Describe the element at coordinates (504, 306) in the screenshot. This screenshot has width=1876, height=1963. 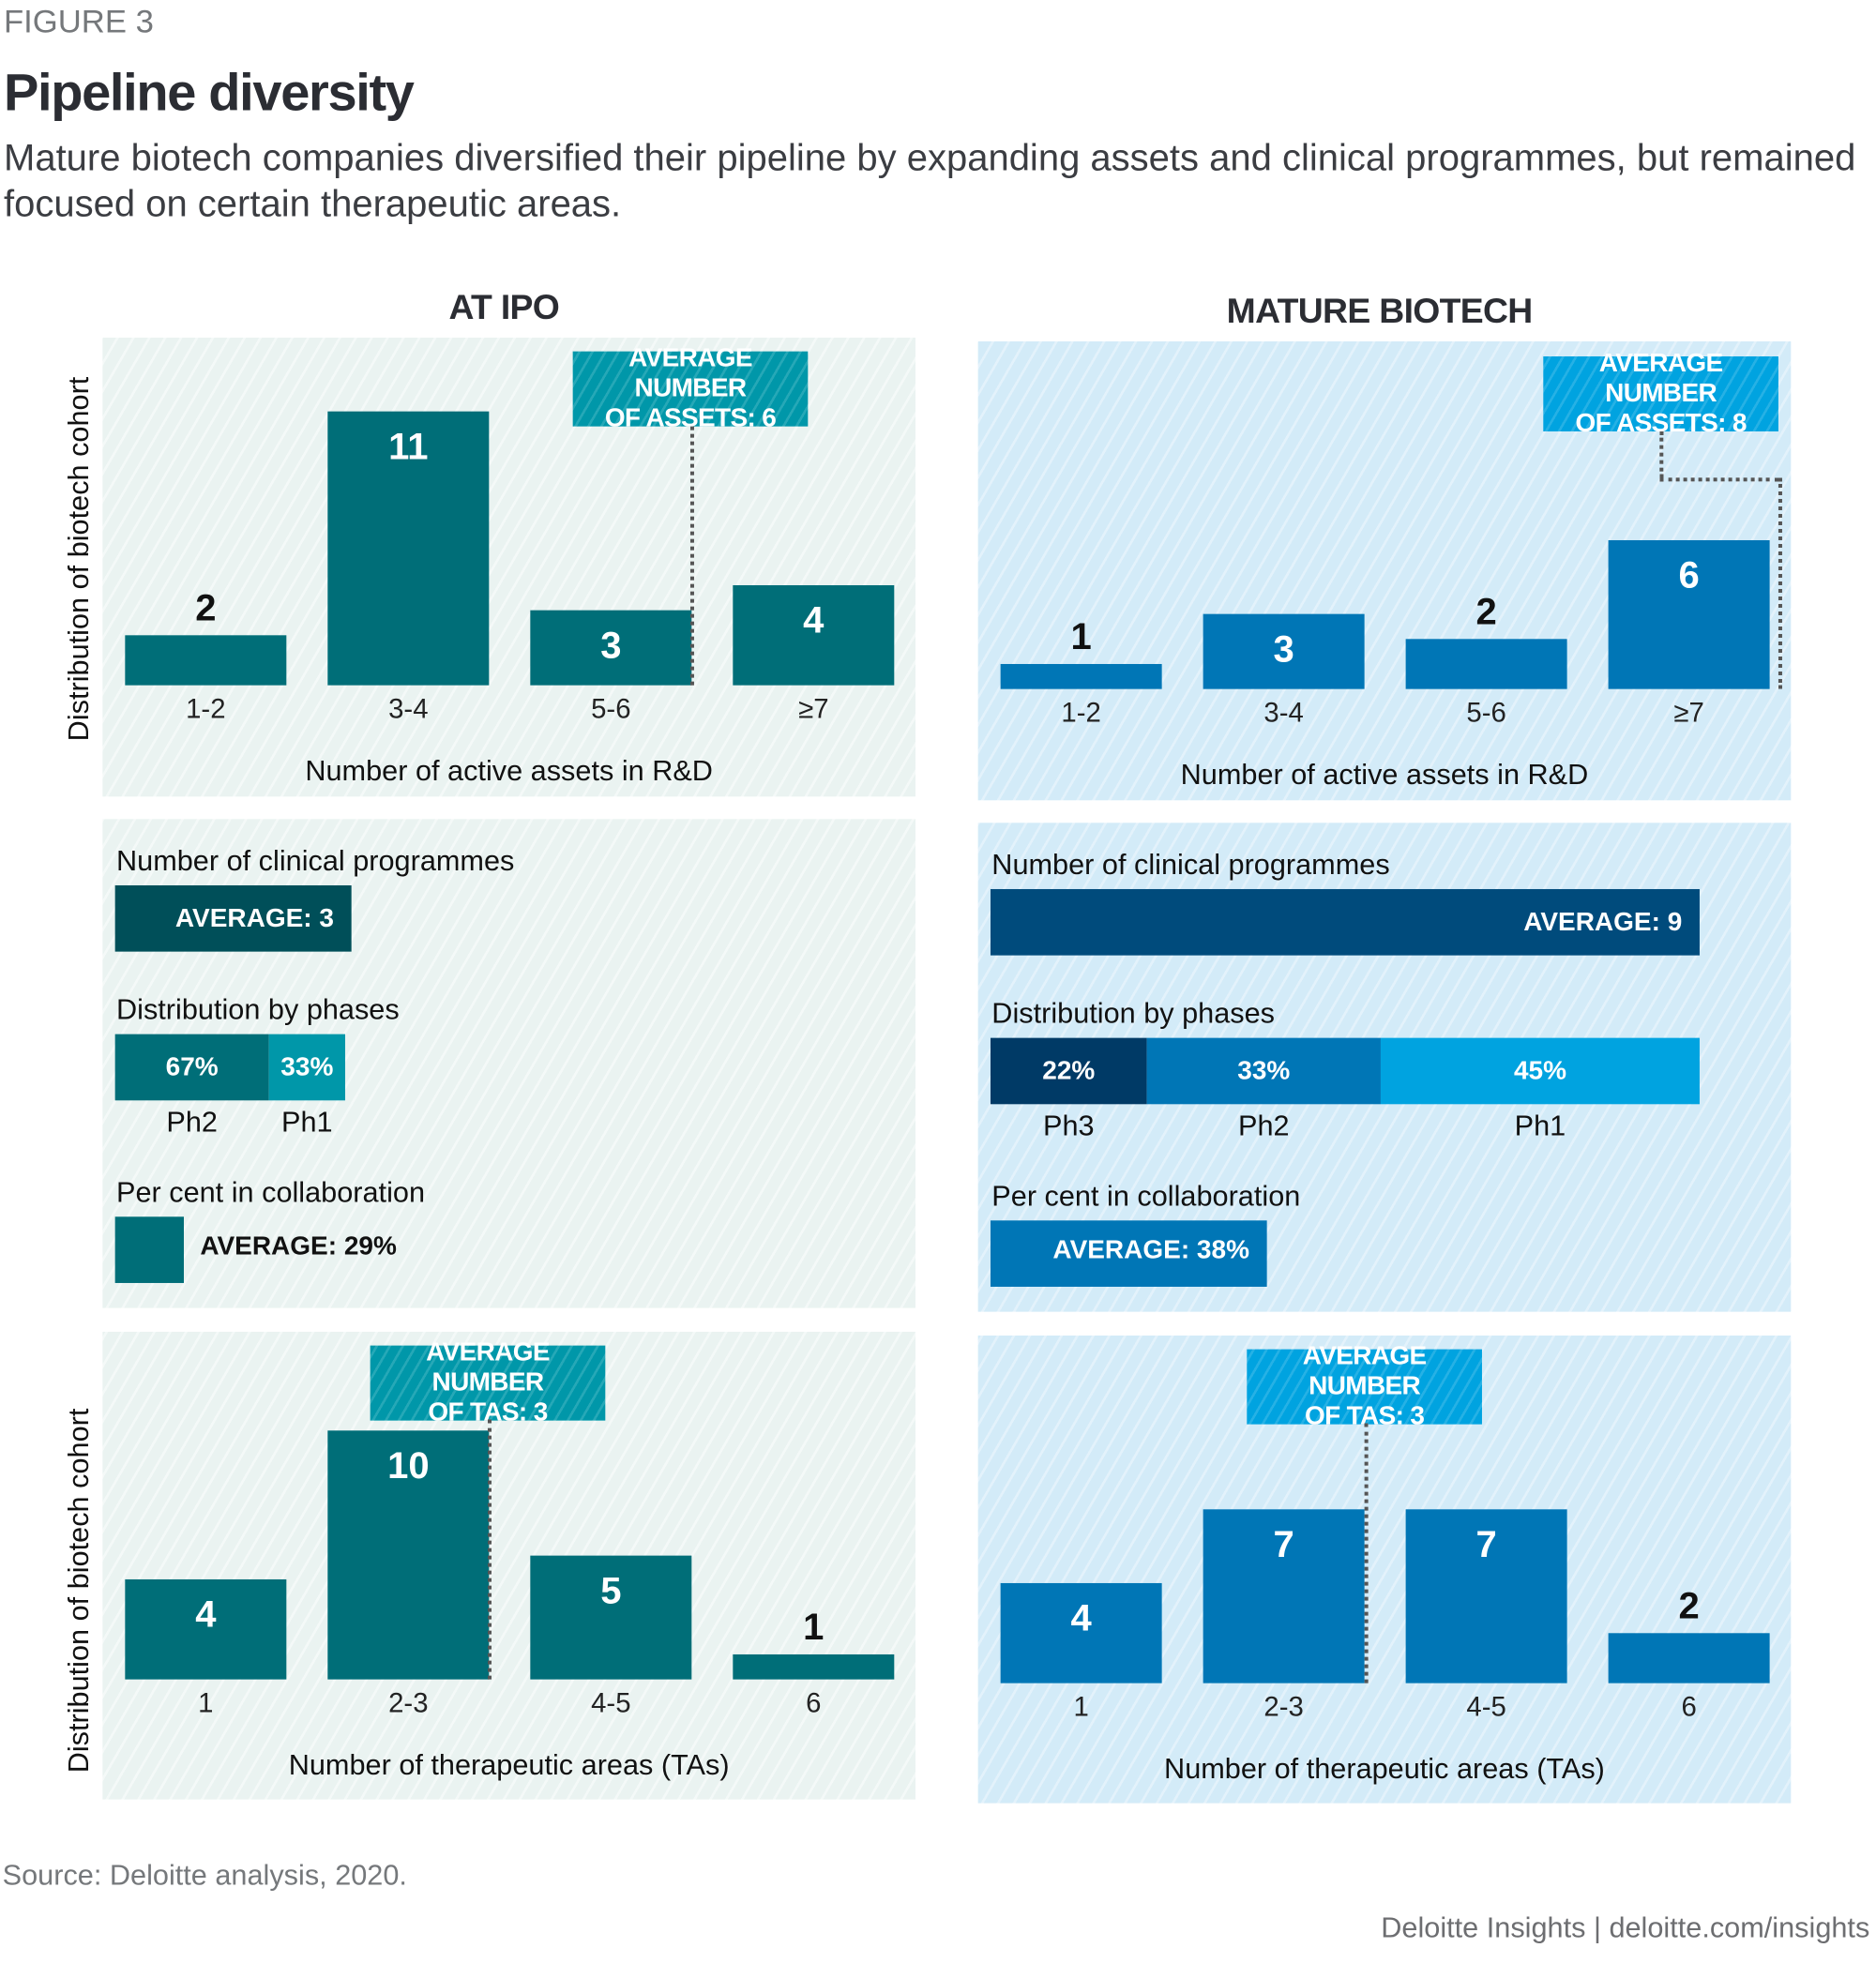
I see `column-heading-at-ipo: AT IPO` at that location.